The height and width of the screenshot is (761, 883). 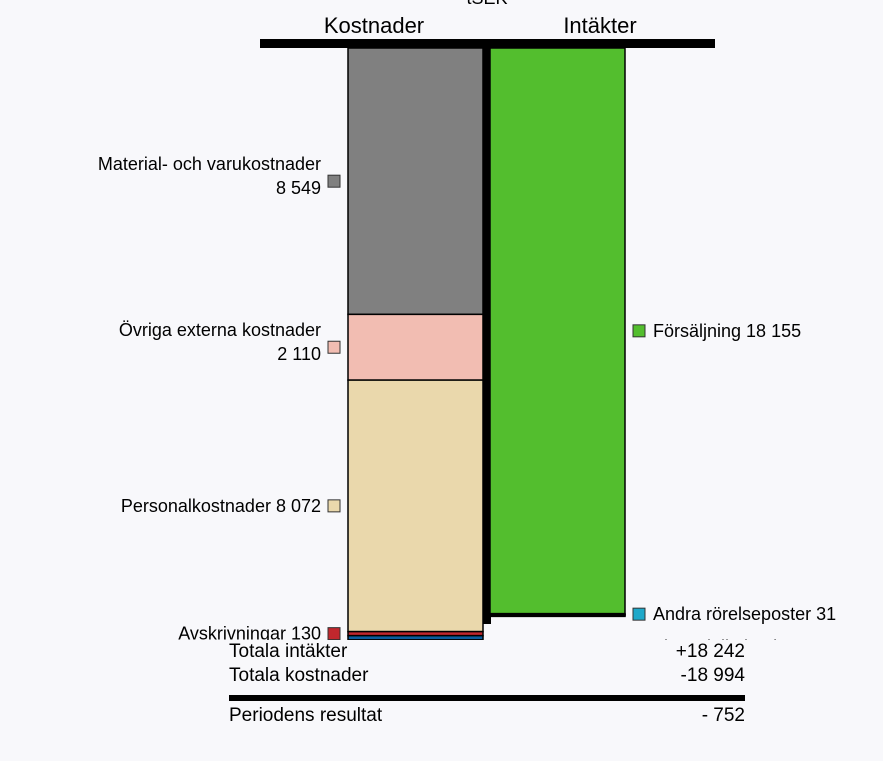 What do you see at coordinates (487, 43) in the screenshot?
I see `header-bar` at bounding box center [487, 43].